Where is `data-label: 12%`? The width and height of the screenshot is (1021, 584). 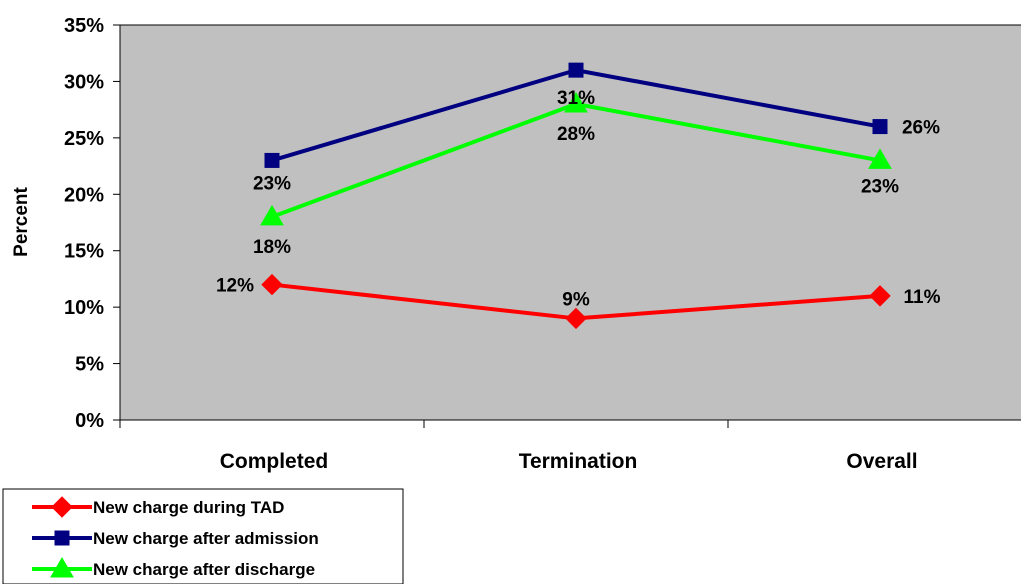
data-label: 12% is located at coordinates (235, 286).